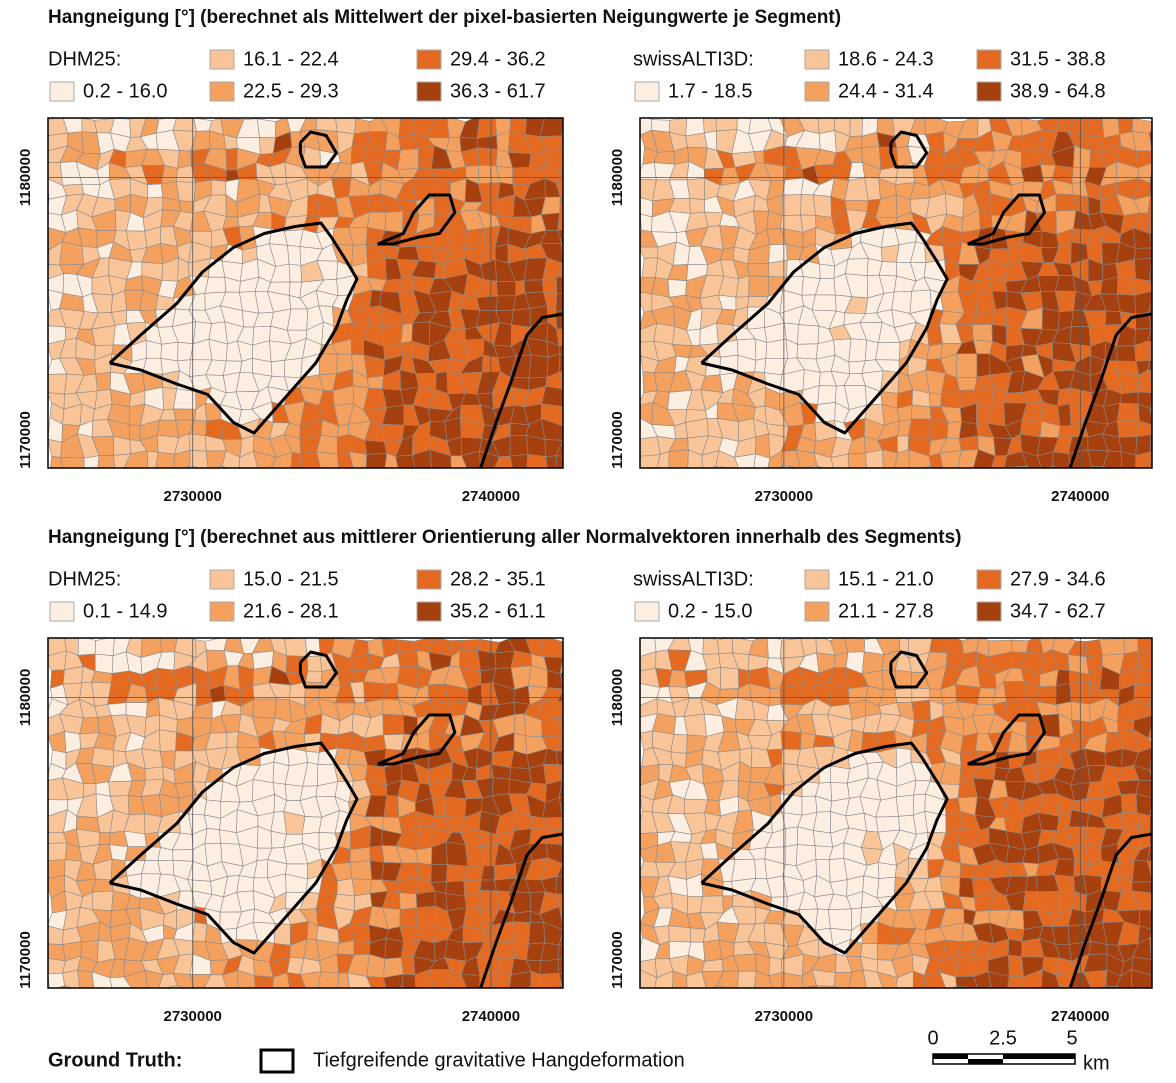 This screenshot has height=1083, width=1176. I want to click on legend-label: 21.1 - 27.8, so click(886, 611).